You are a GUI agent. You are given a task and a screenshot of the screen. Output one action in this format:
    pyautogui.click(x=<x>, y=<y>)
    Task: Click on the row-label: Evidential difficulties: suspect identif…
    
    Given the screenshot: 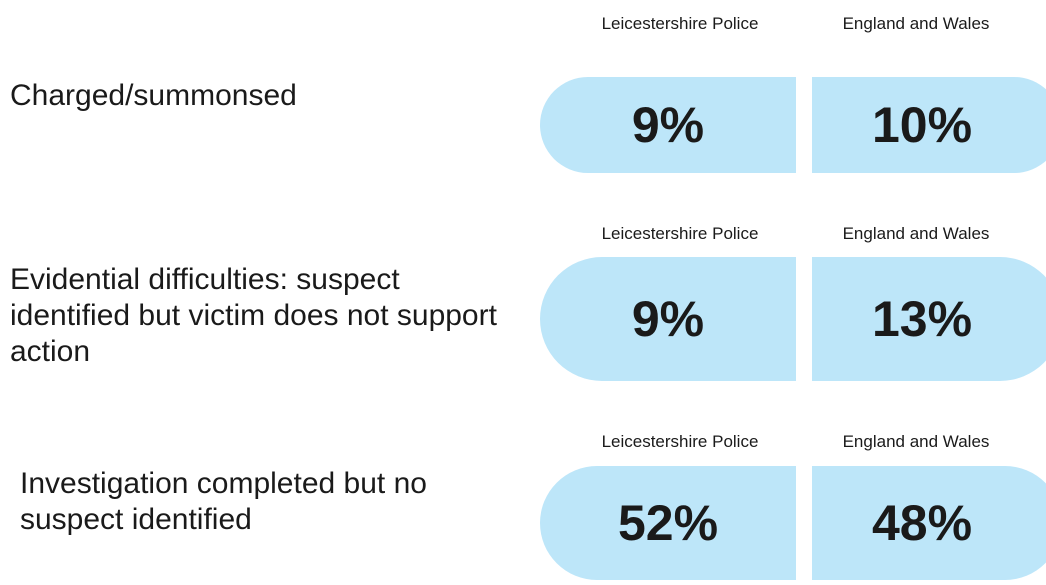 What is the action you would take?
    pyautogui.click(x=253, y=315)
    